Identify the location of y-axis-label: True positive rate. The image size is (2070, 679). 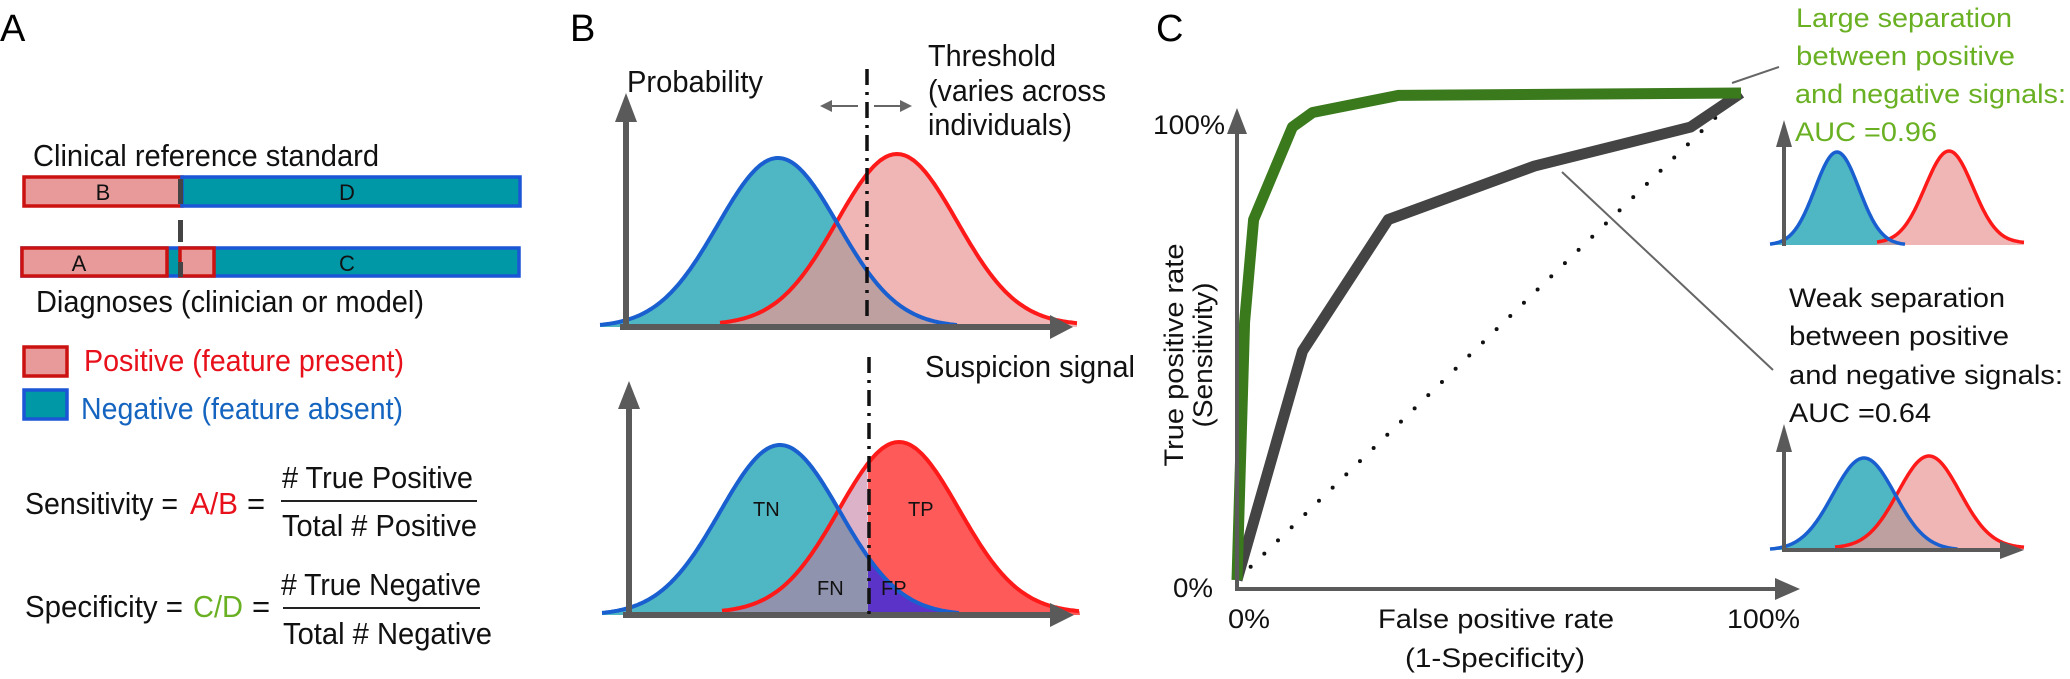
(1174, 355).